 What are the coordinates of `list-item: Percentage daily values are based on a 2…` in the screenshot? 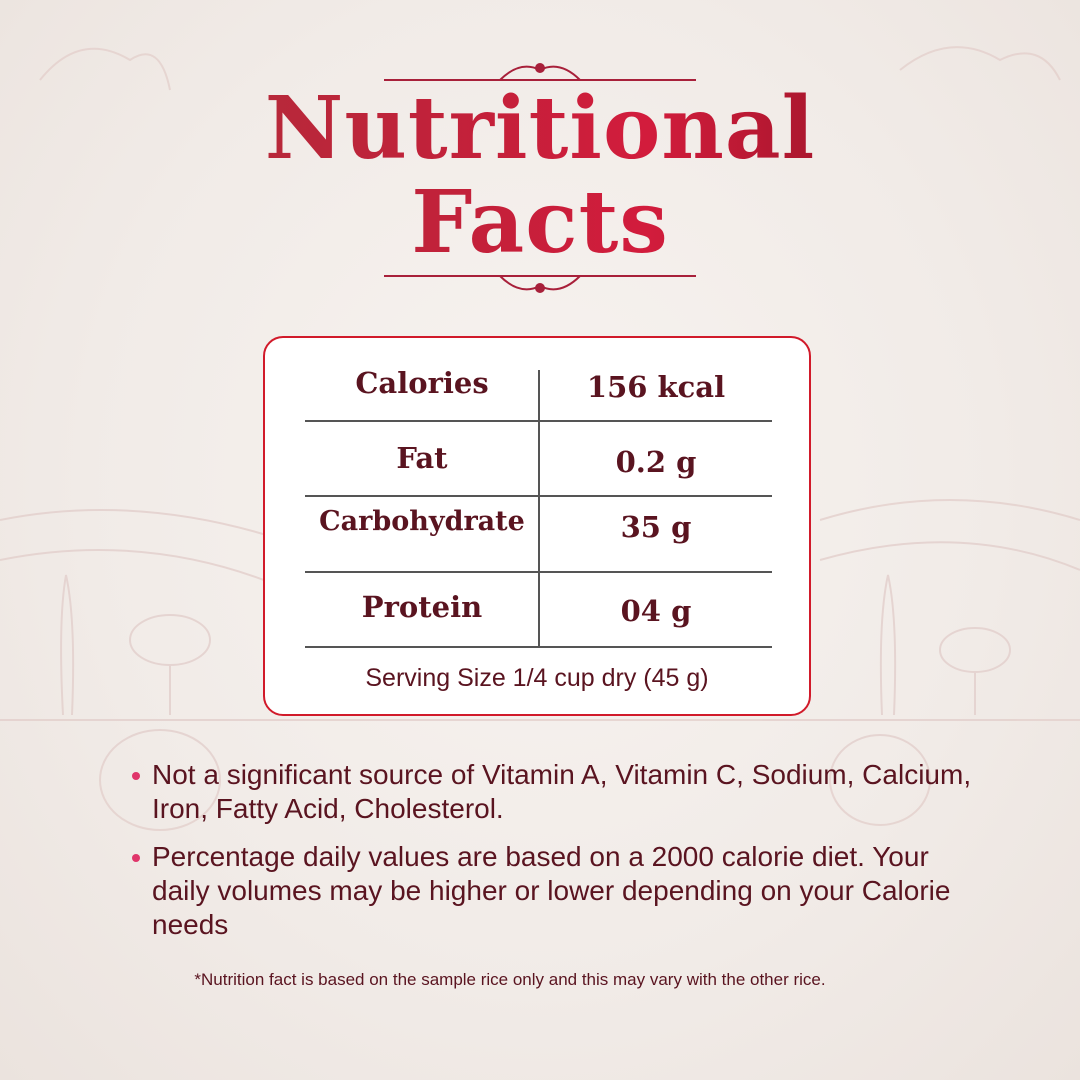 It's located at (555, 891).